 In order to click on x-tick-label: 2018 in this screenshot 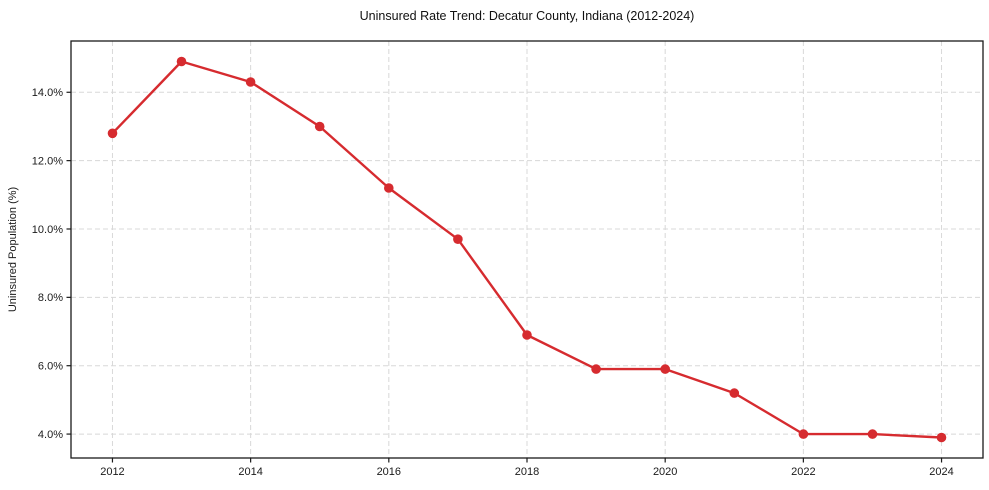, I will do `click(527, 472)`.